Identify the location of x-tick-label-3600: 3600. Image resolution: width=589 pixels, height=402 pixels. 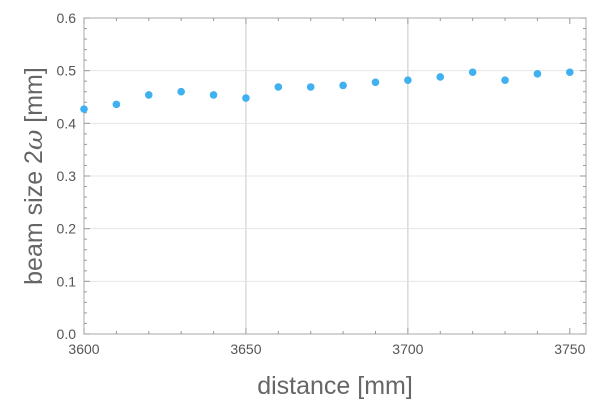
(83, 349).